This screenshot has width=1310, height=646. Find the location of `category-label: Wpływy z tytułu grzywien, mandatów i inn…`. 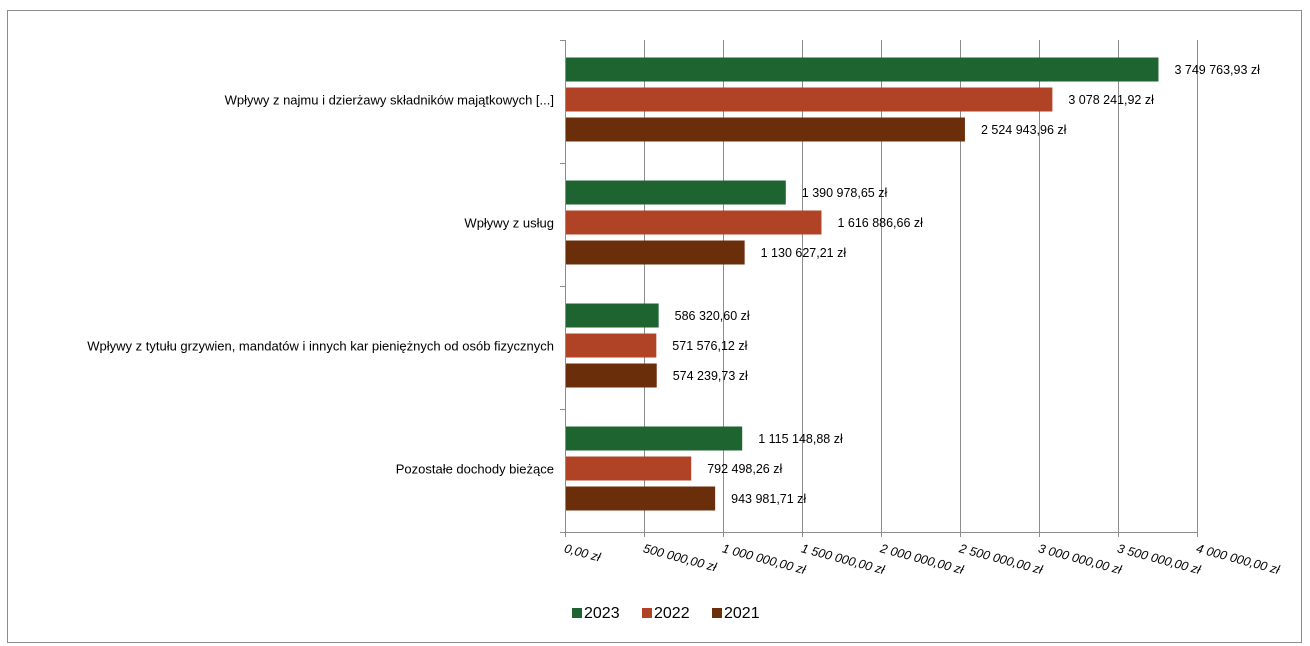

category-label: Wpływy z tytułu grzywien, mandatów i inn… is located at coordinates (320, 346).